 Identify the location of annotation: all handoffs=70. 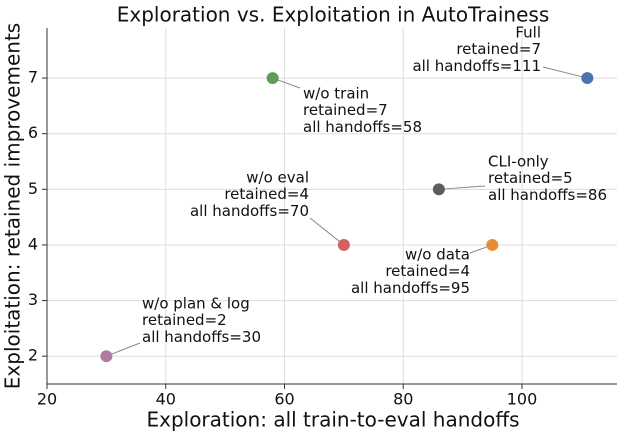
(249, 211).